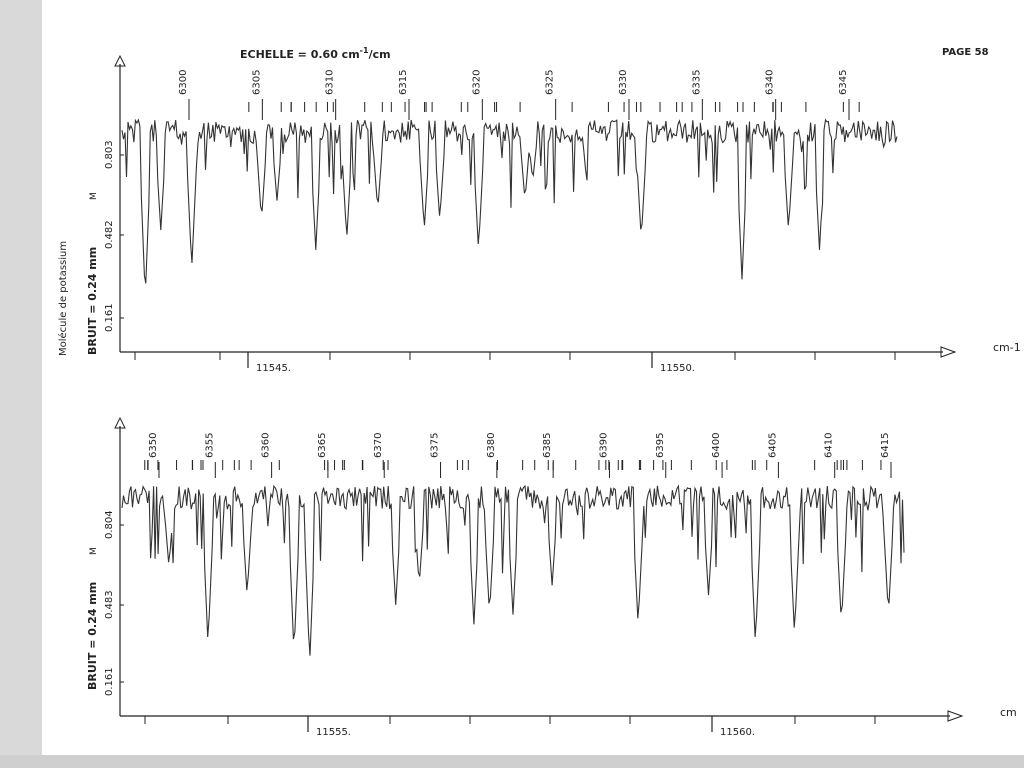 The image size is (1024, 768). What do you see at coordinates (550, 82) in the screenshot?
I see `line-assignment-label: 6325` at bounding box center [550, 82].